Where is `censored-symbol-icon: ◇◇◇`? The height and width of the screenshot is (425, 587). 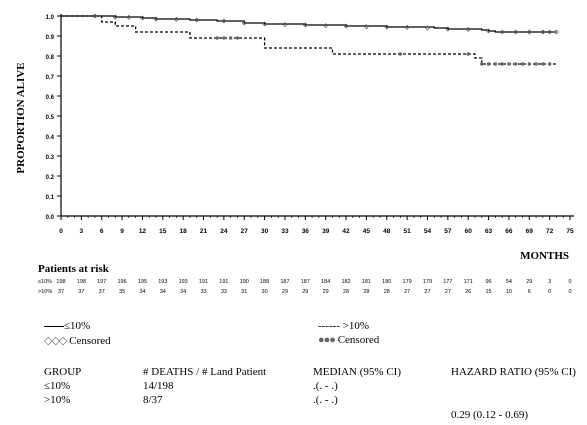 censored-symbol-icon: ◇◇◇ is located at coordinates (55, 341).